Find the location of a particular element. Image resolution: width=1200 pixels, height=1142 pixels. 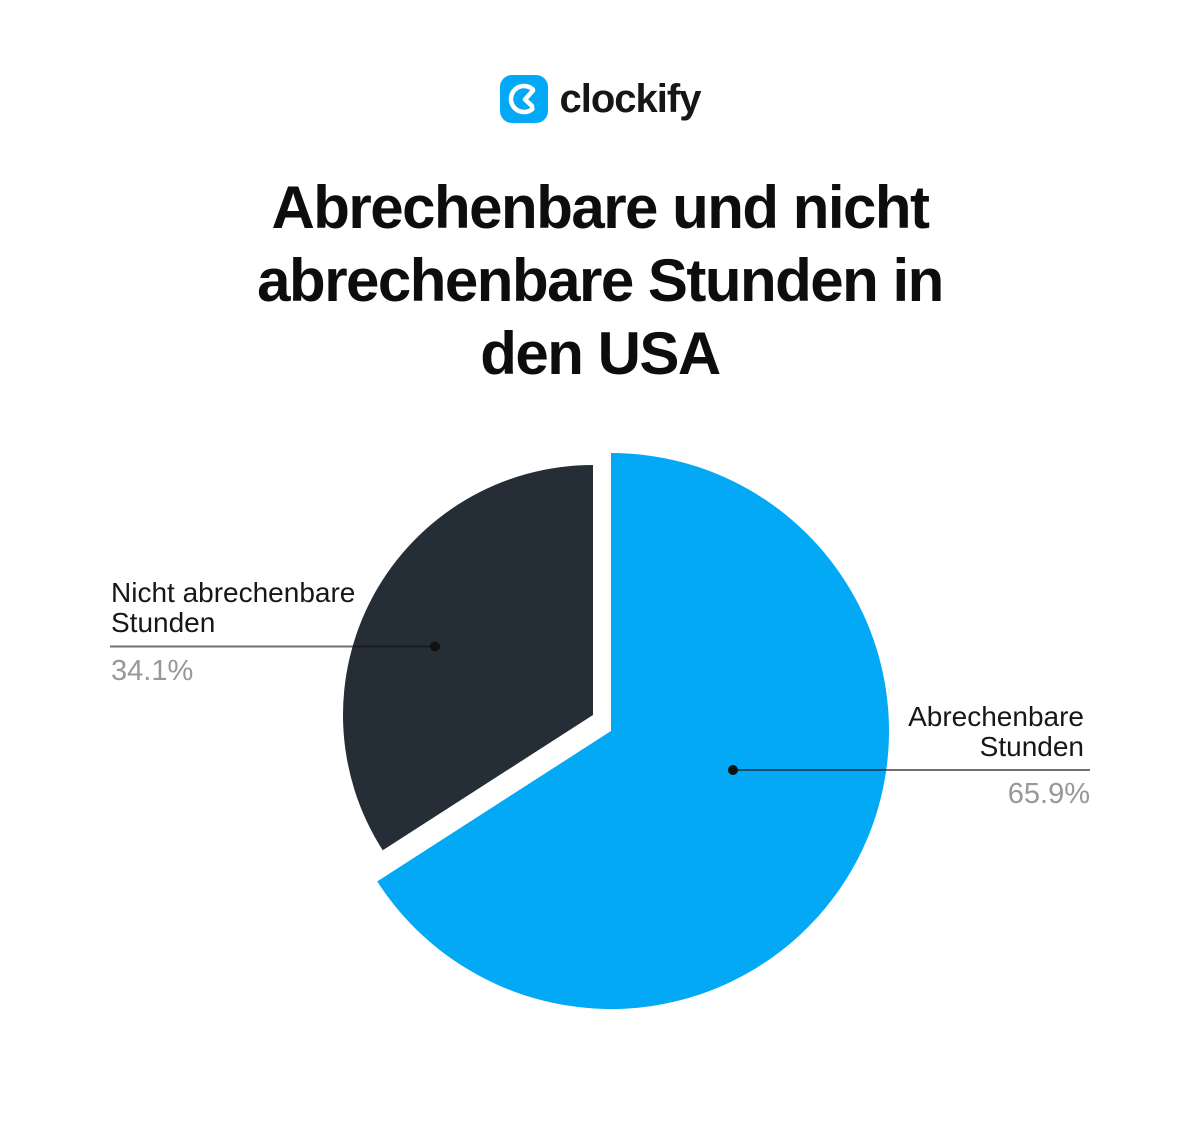

label-nonbillable-line-2: Stunden is located at coordinates (163, 622).